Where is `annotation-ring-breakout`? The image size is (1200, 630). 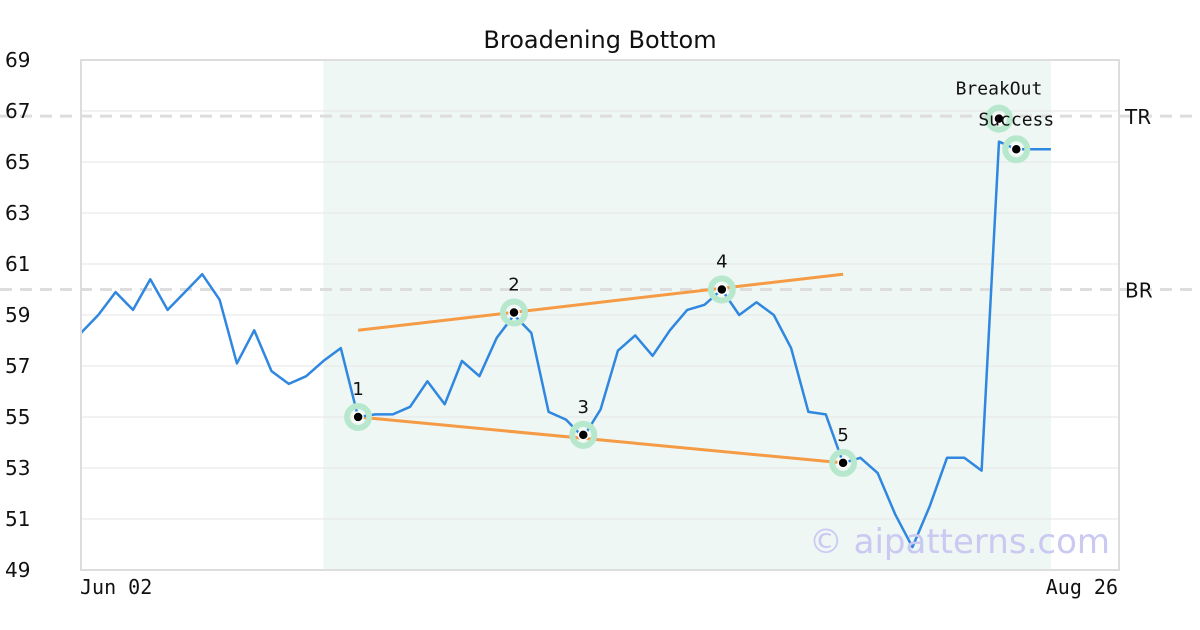
annotation-ring-breakout is located at coordinates (998, 118).